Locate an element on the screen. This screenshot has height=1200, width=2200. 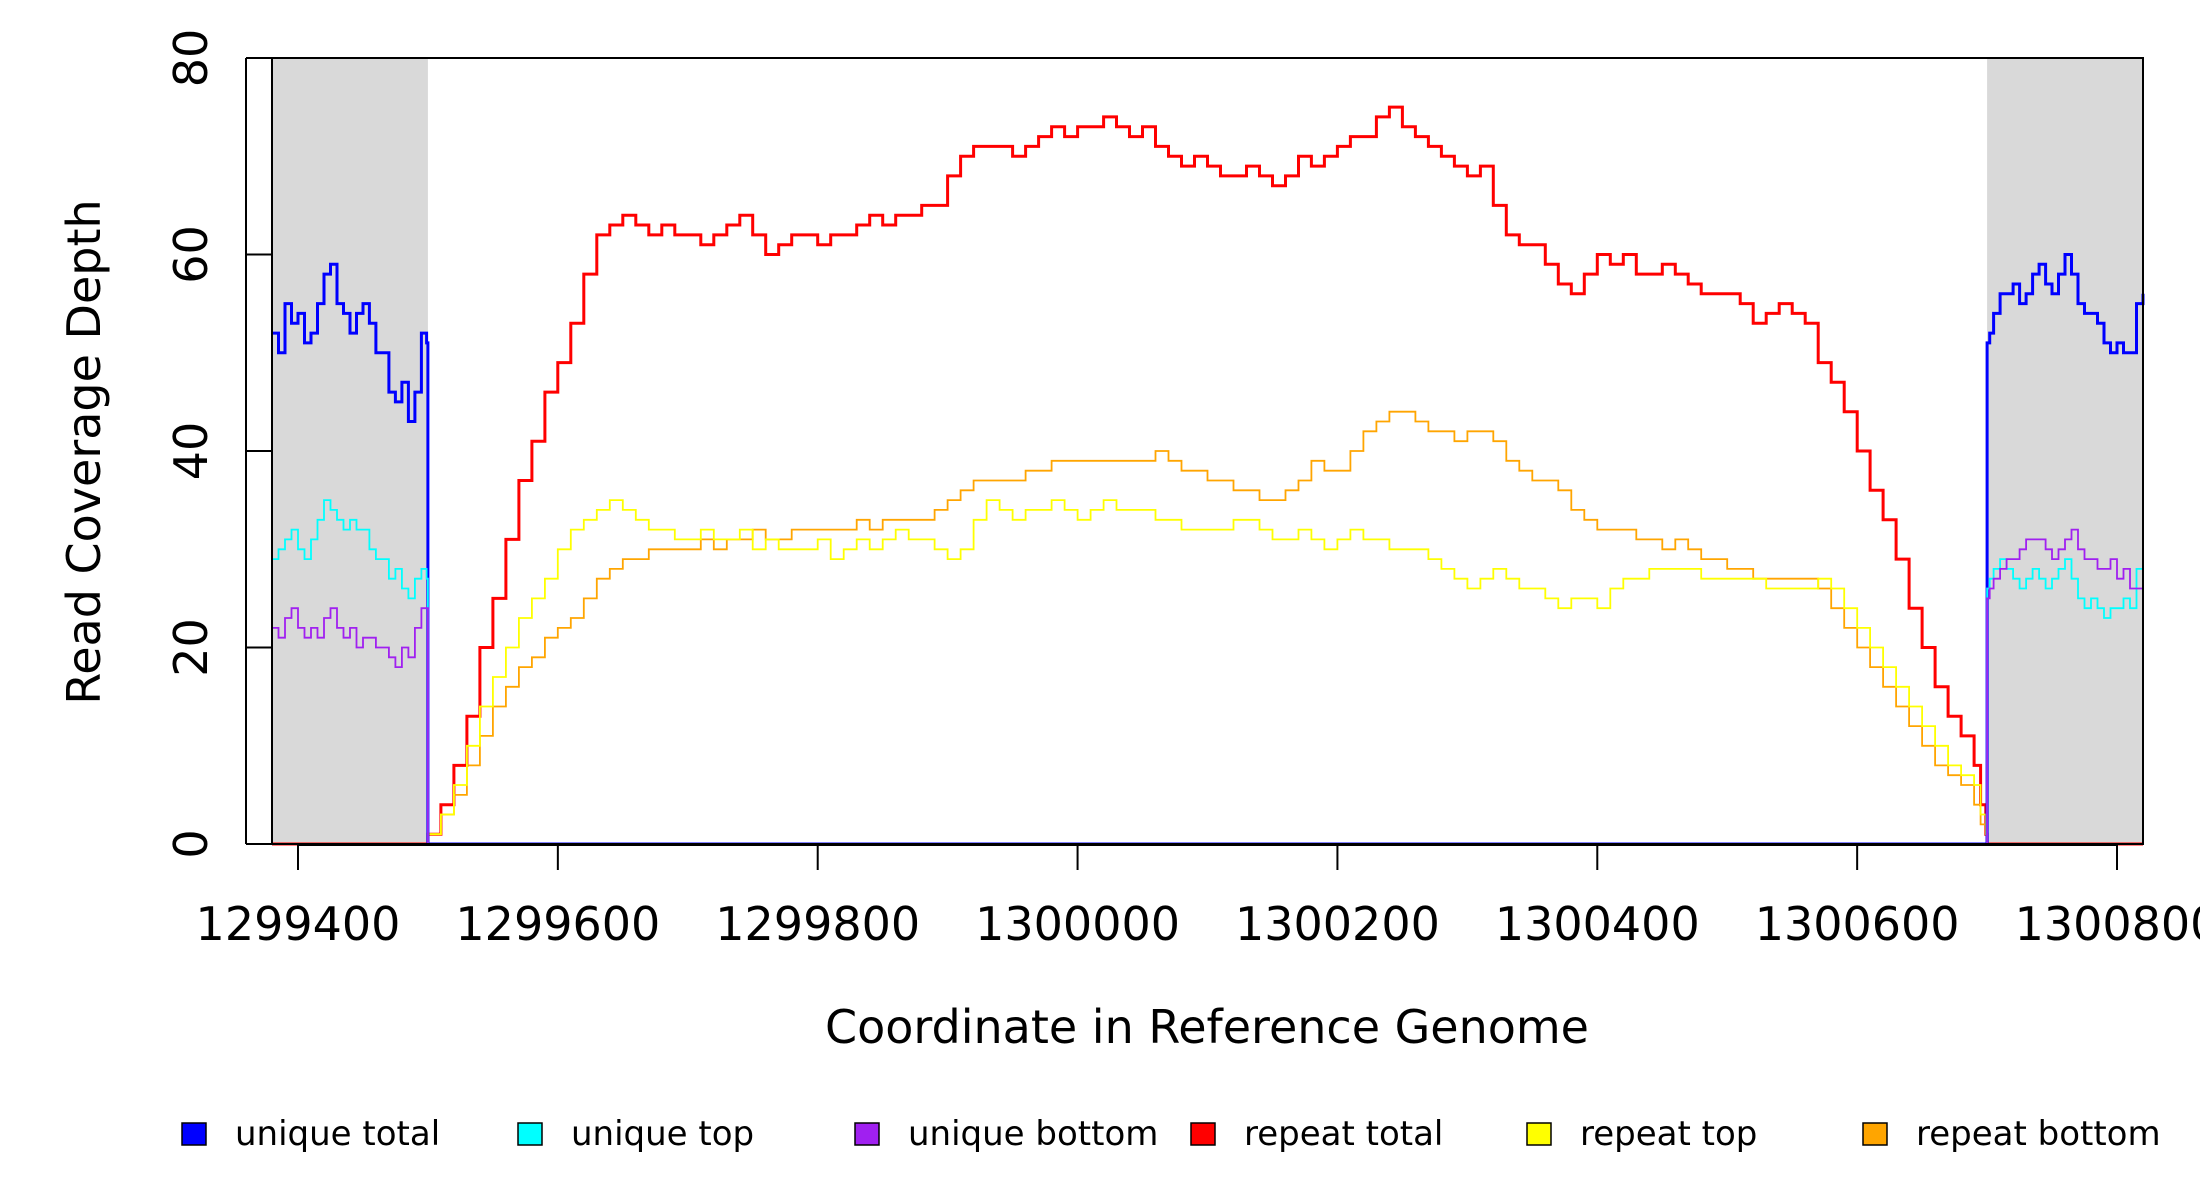
y-axis: 0 20 40 60 80 is located at coordinates (218, 444).